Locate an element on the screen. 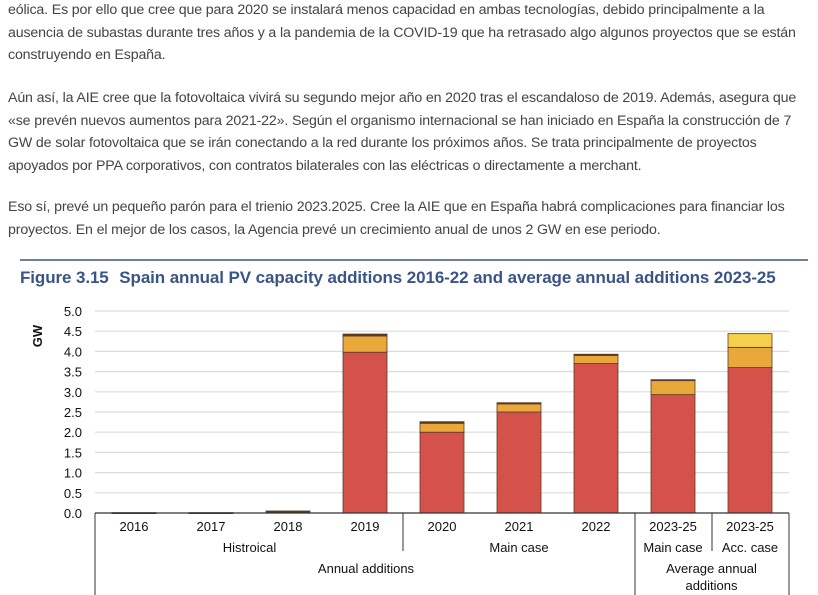 The width and height of the screenshot is (818, 595). x-sublabel: Acc. case is located at coordinates (750, 547).